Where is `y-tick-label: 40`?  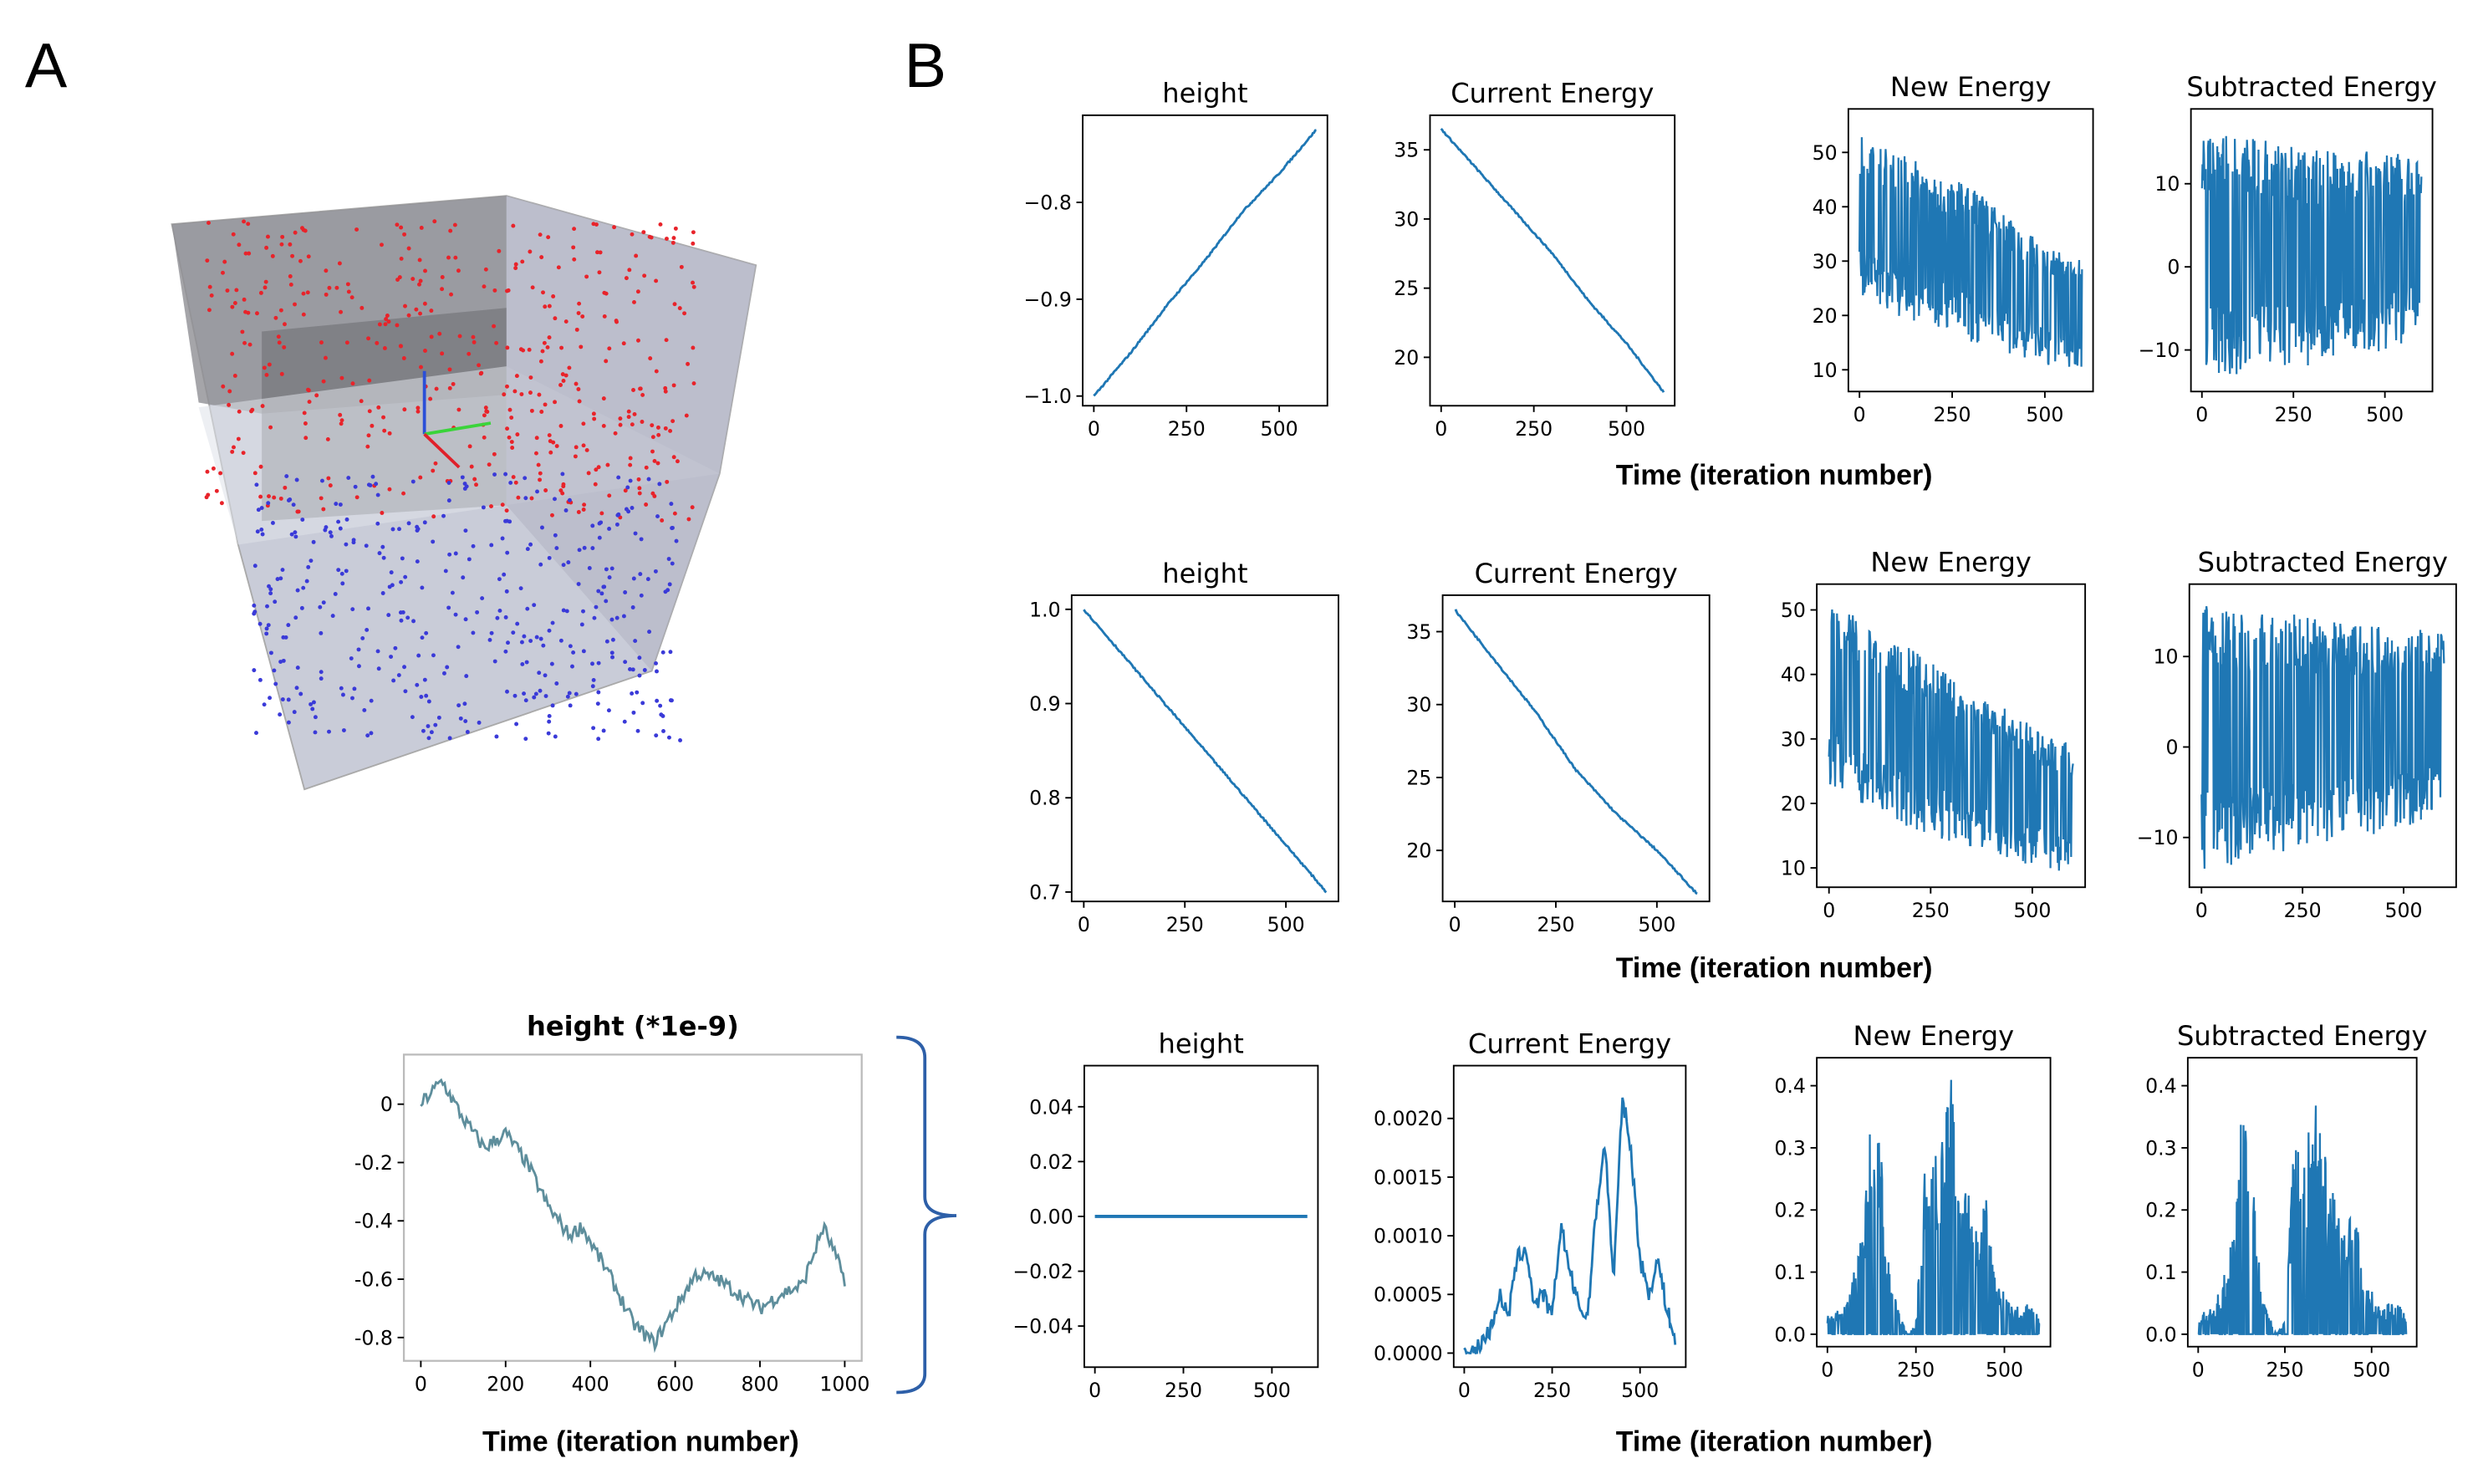
y-tick-label: 40 is located at coordinates (1825, 207).